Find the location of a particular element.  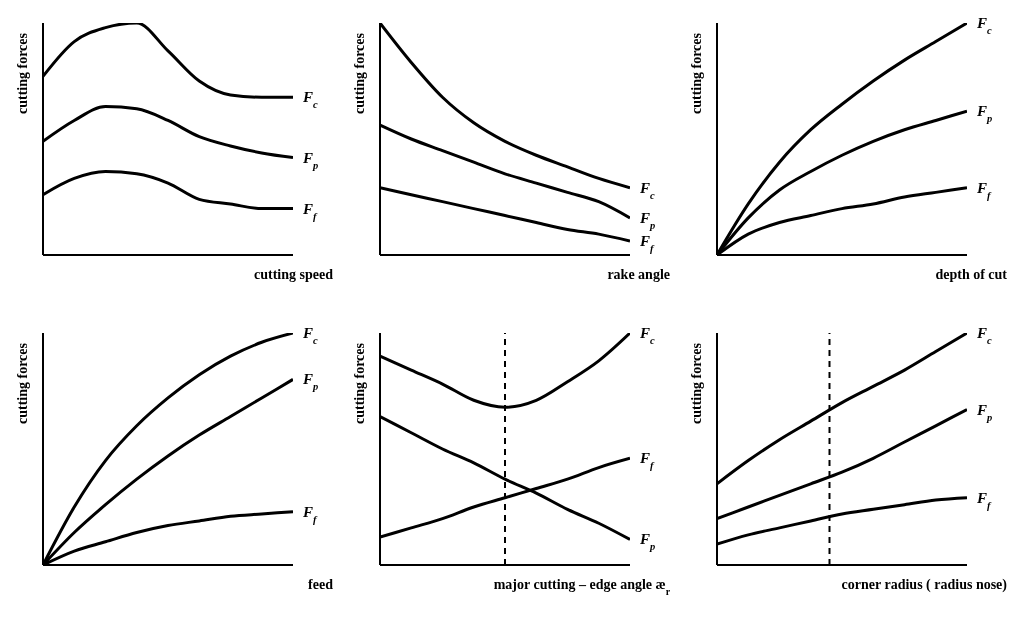

x-axis-title: rake angle is located at coordinates (638, 274).